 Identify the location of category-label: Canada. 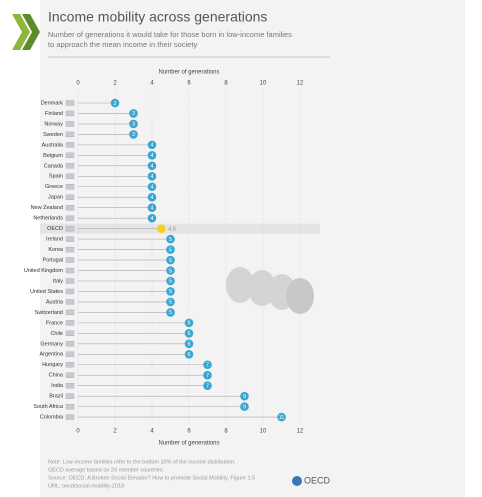
(54, 166).